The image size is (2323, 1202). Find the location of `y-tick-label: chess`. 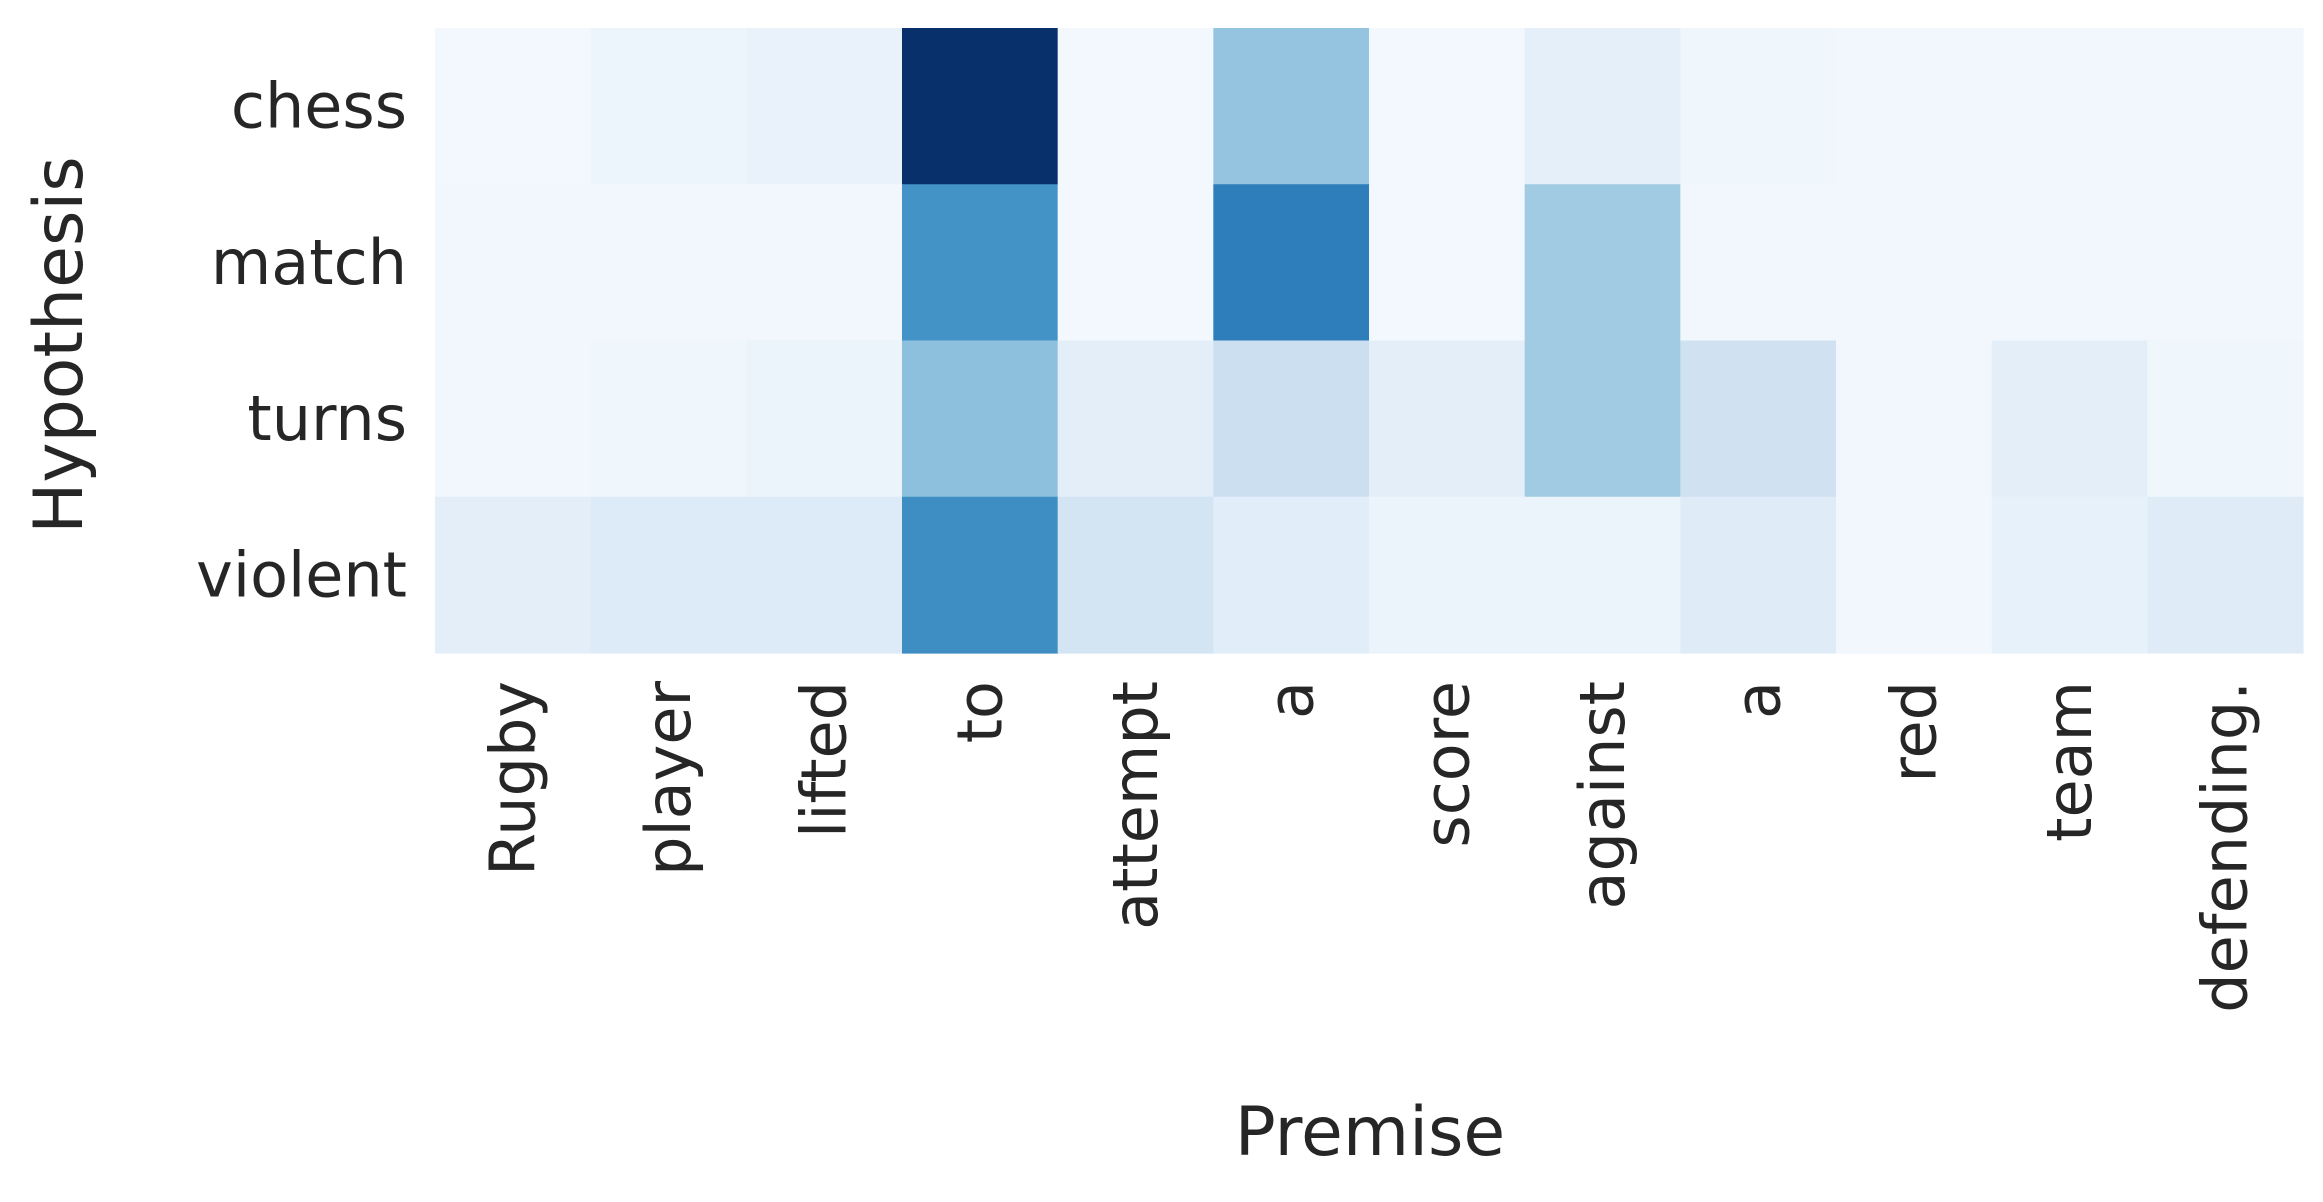

y-tick-label: chess is located at coordinates (319, 106).